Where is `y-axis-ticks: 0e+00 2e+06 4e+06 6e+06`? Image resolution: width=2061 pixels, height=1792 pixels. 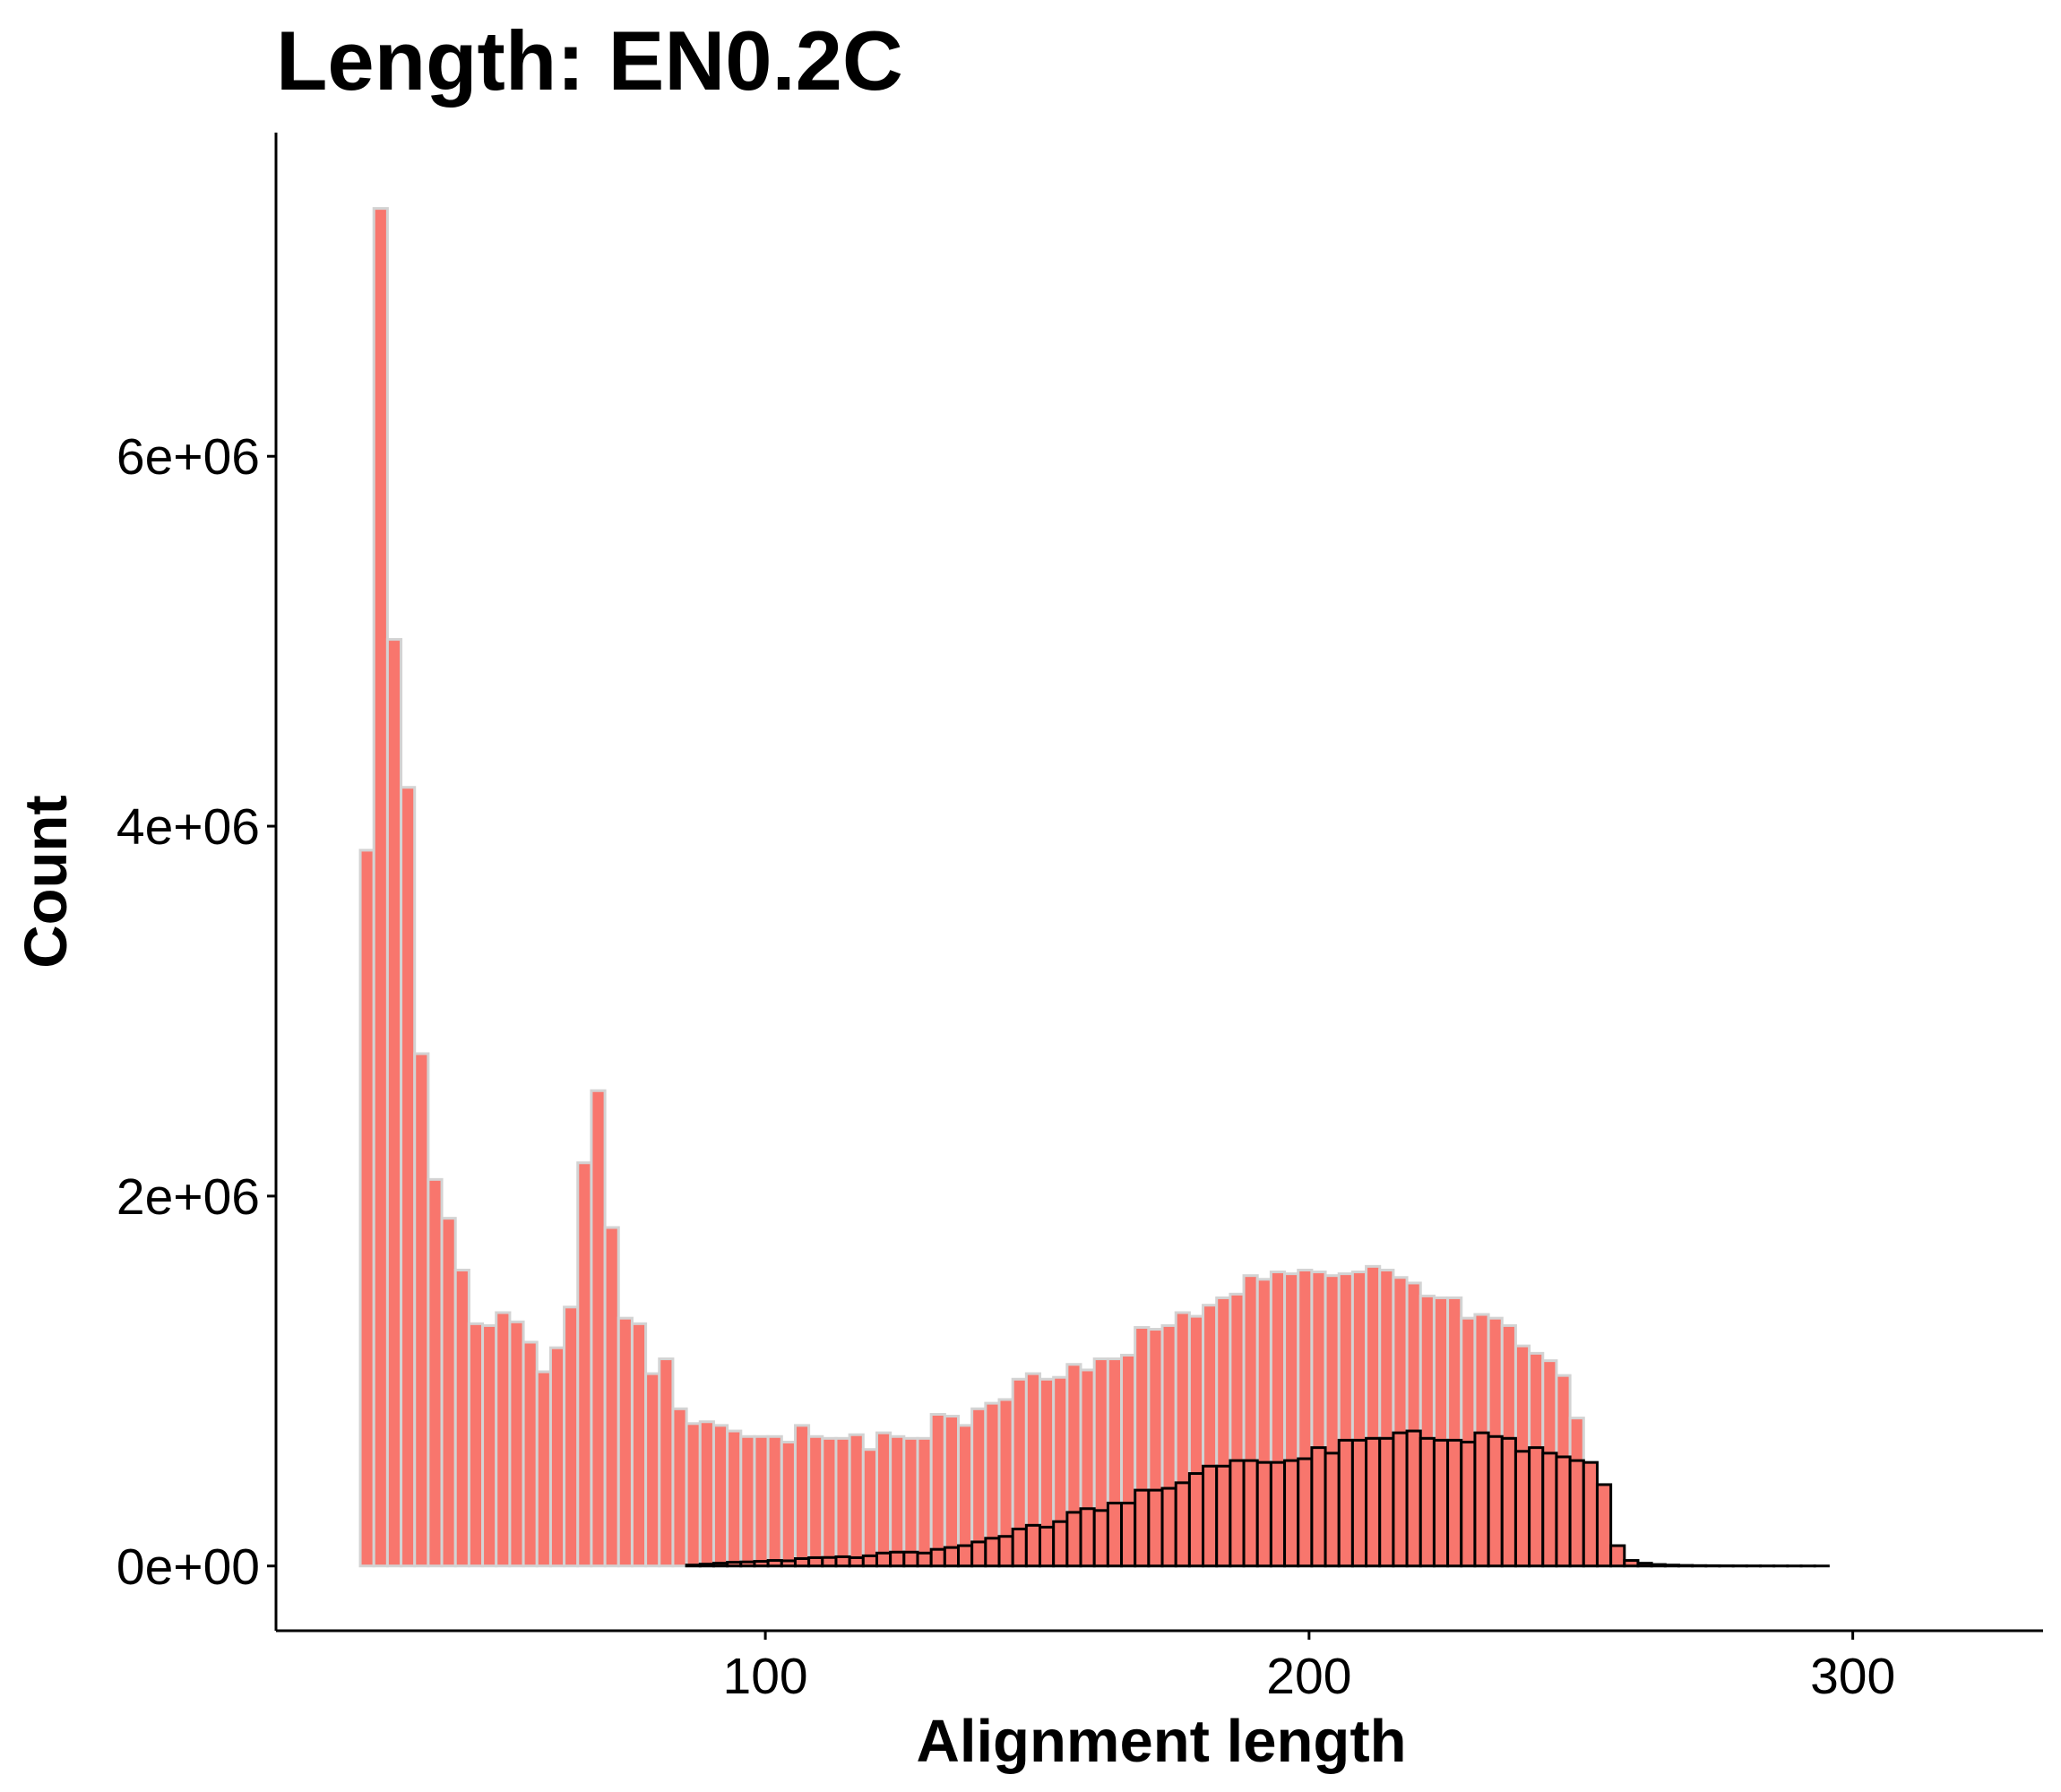
y-axis-ticks: 0e+00 2e+06 4e+06 6e+06 is located at coordinates (196, 1012).